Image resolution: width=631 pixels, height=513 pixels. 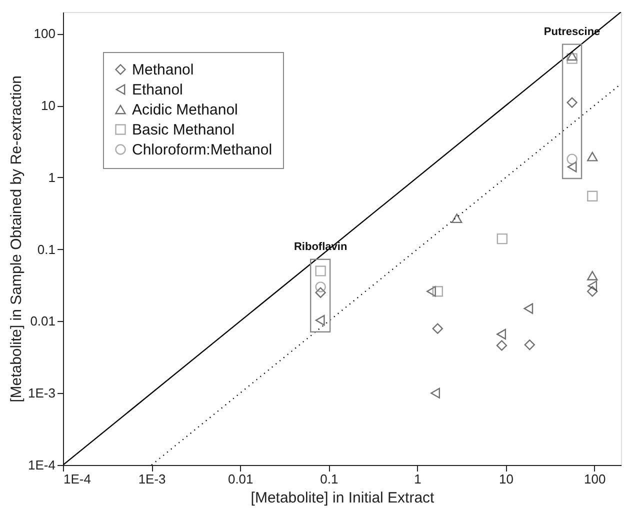 I want to click on legend-label: Methanol, so click(x=163, y=70).